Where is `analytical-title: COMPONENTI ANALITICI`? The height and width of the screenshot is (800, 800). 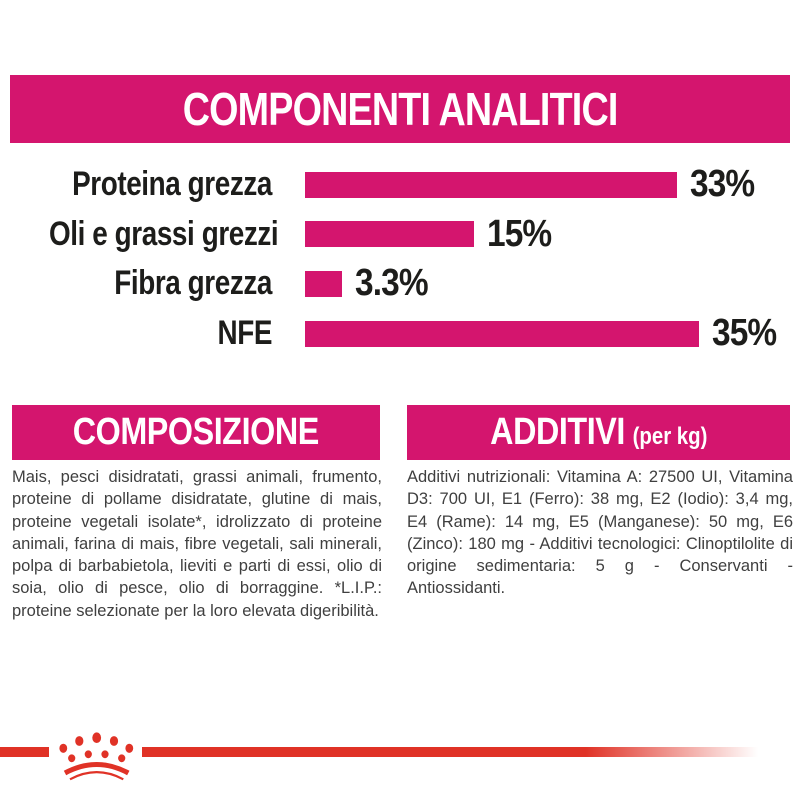
analytical-title: COMPONENTI ANALITICI is located at coordinates (400, 109).